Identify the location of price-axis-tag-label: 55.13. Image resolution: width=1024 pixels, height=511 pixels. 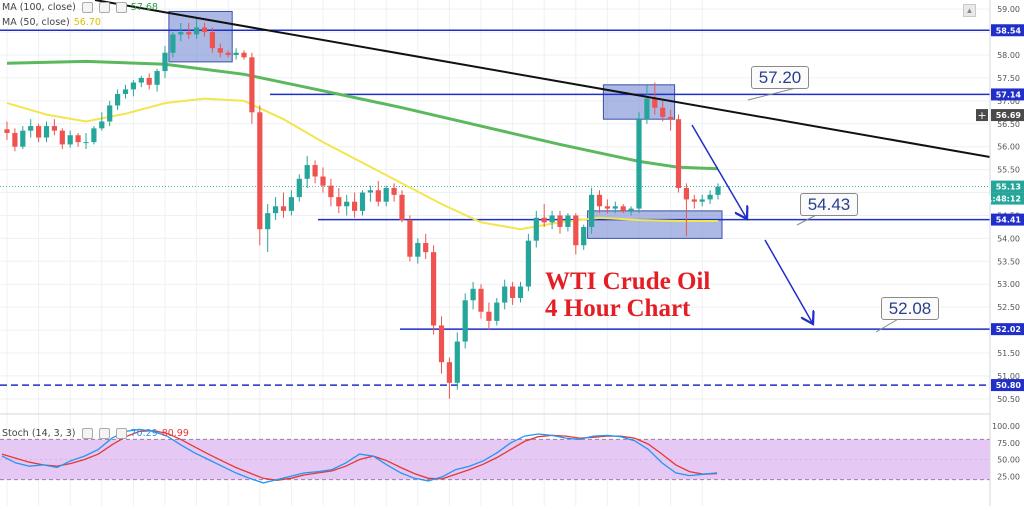
(1008, 187).